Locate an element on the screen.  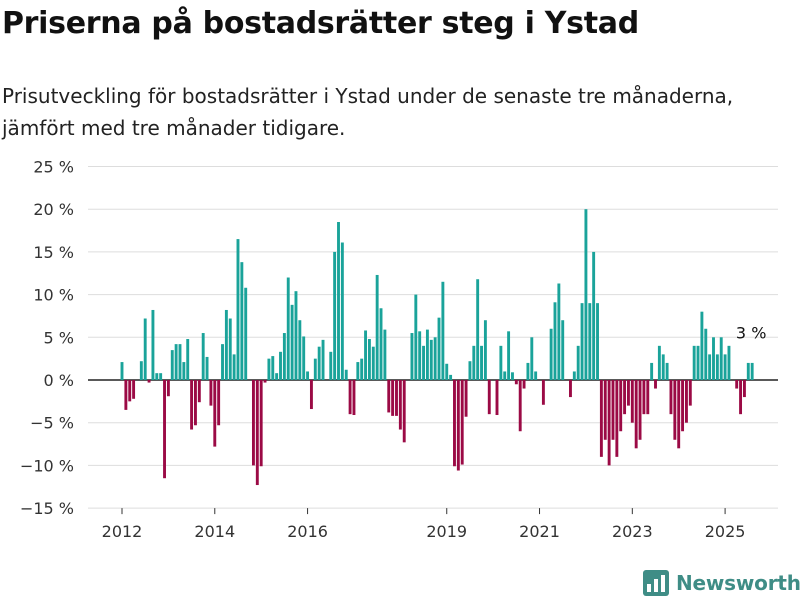
y-tick-label: 5 % is located at coordinates (59, 337).